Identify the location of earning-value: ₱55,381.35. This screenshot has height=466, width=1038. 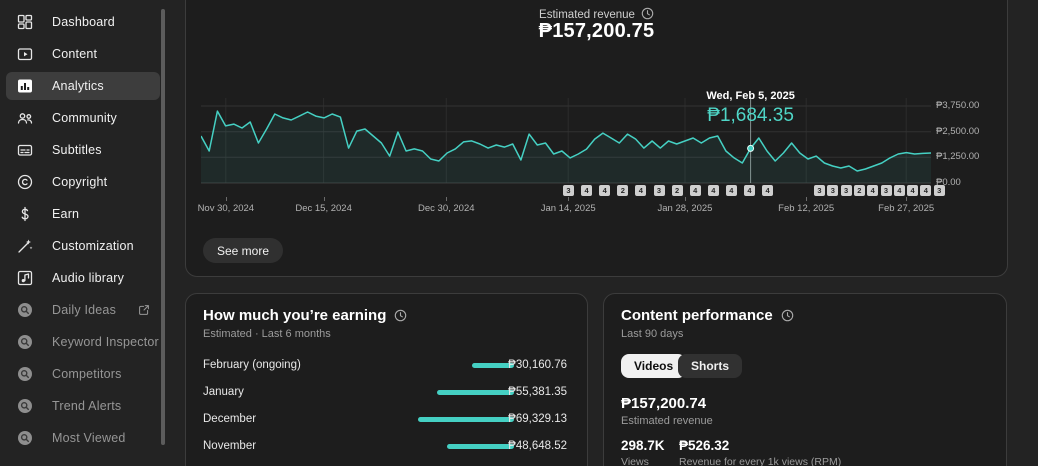
(537, 392).